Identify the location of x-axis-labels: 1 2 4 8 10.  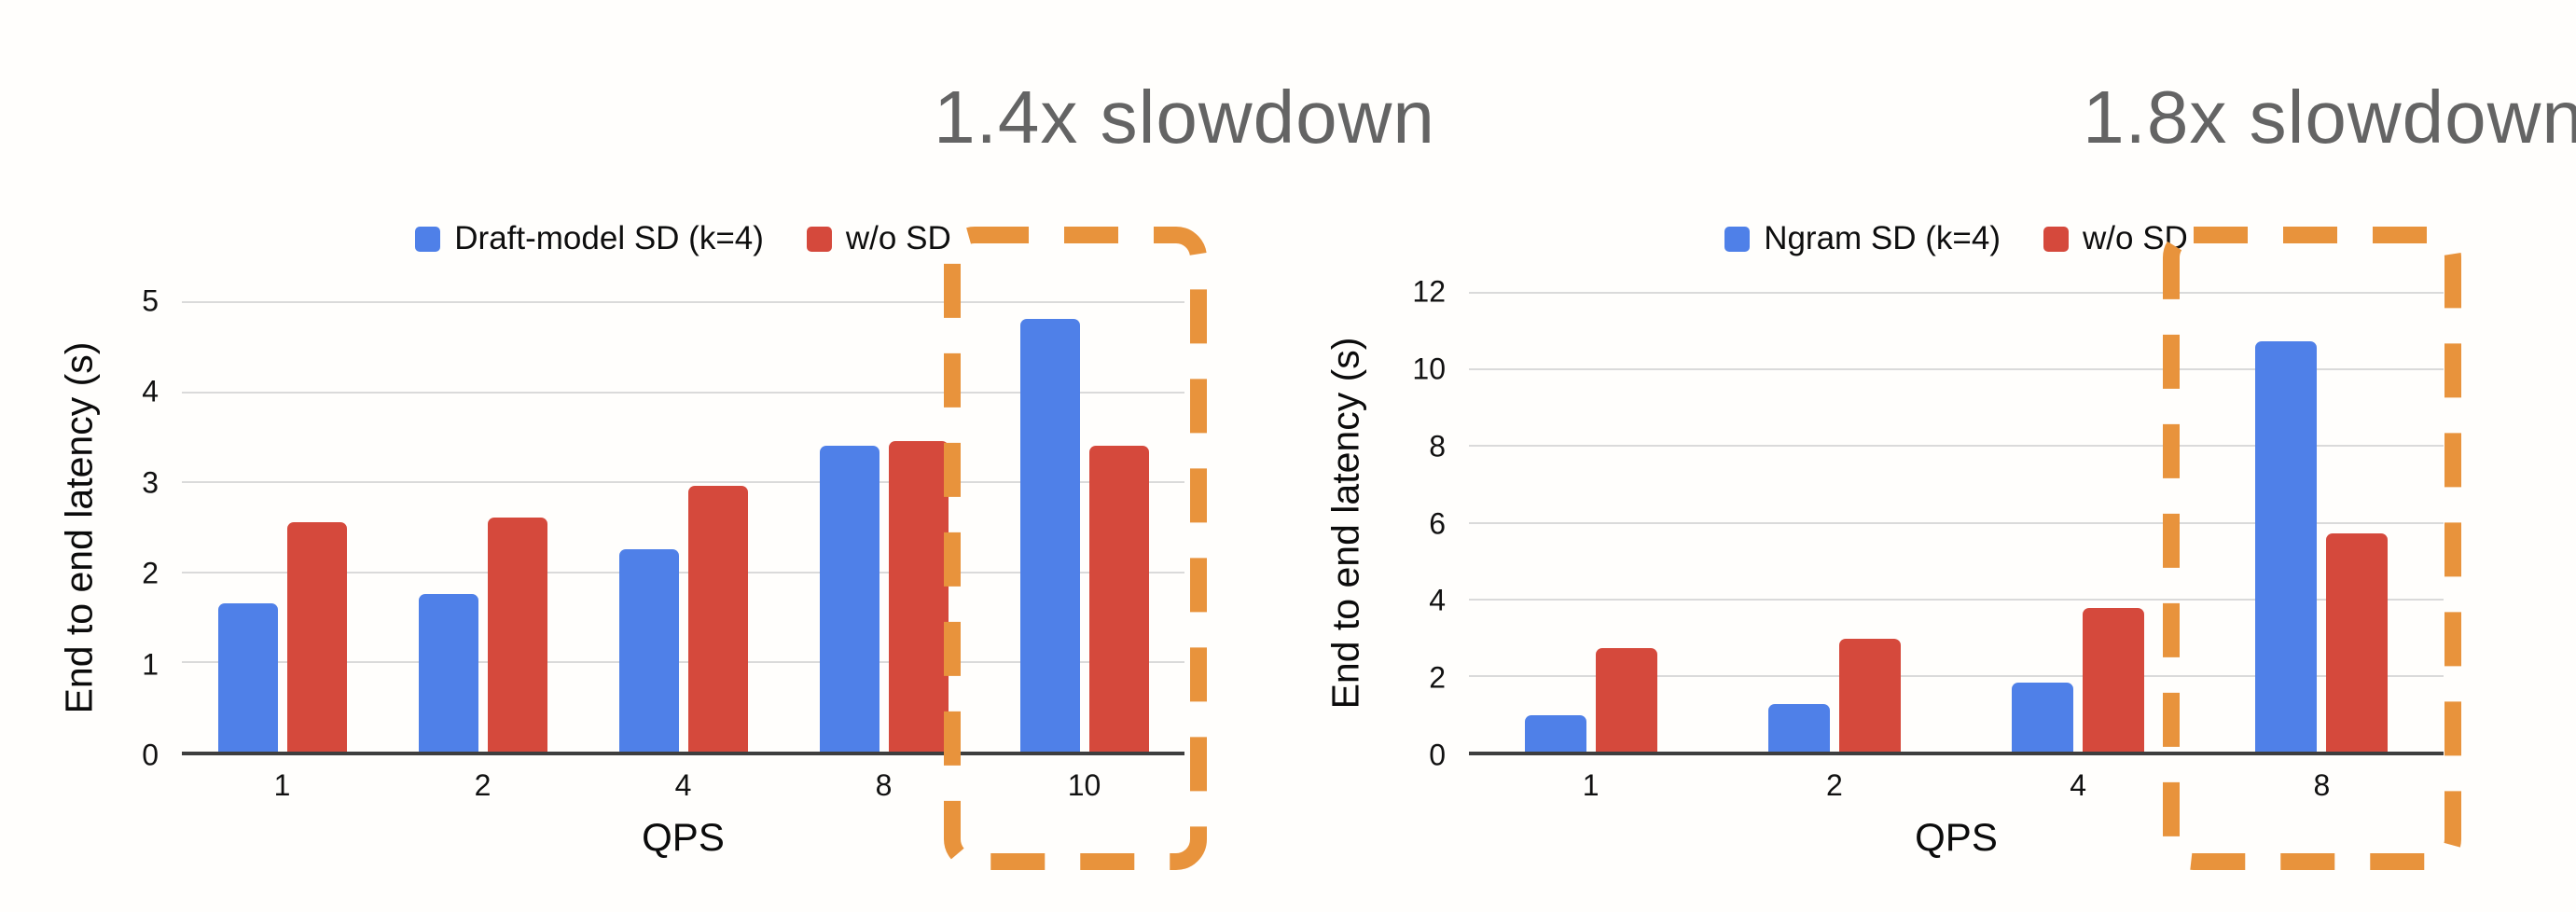
(683, 785).